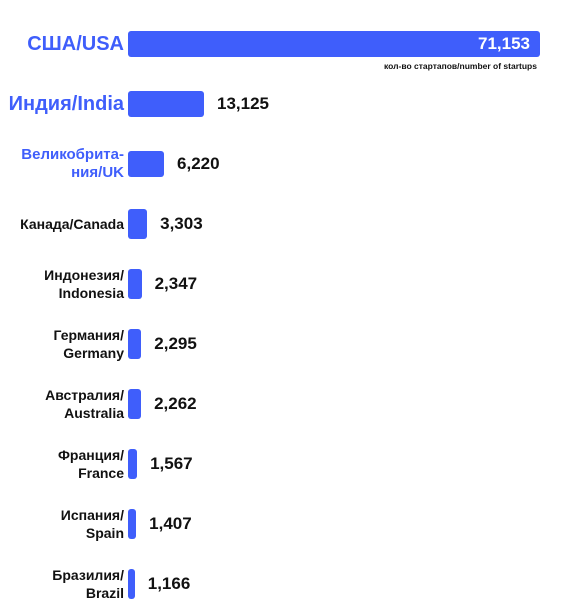 The width and height of the screenshot is (572, 611). What do you see at coordinates (66, 104) in the screenshot?
I see `category-label: Индия/India` at bounding box center [66, 104].